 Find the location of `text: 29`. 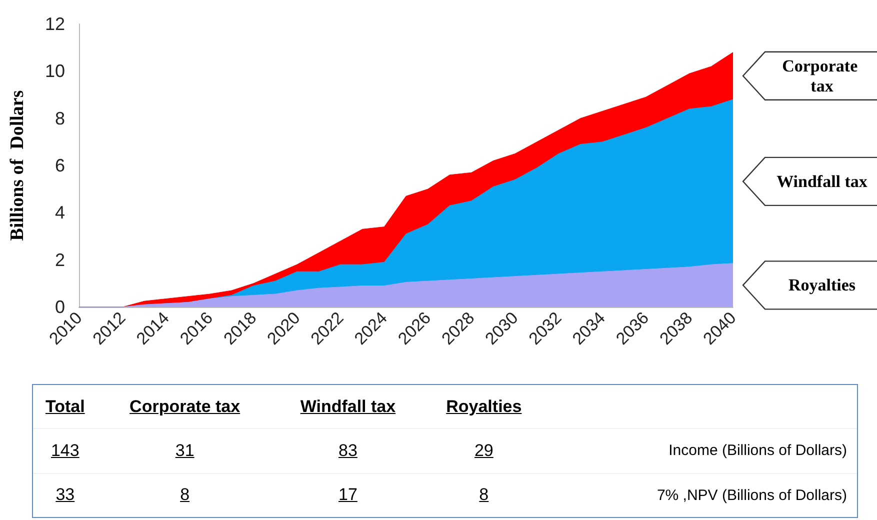

text: 29 is located at coordinates (484, 451).